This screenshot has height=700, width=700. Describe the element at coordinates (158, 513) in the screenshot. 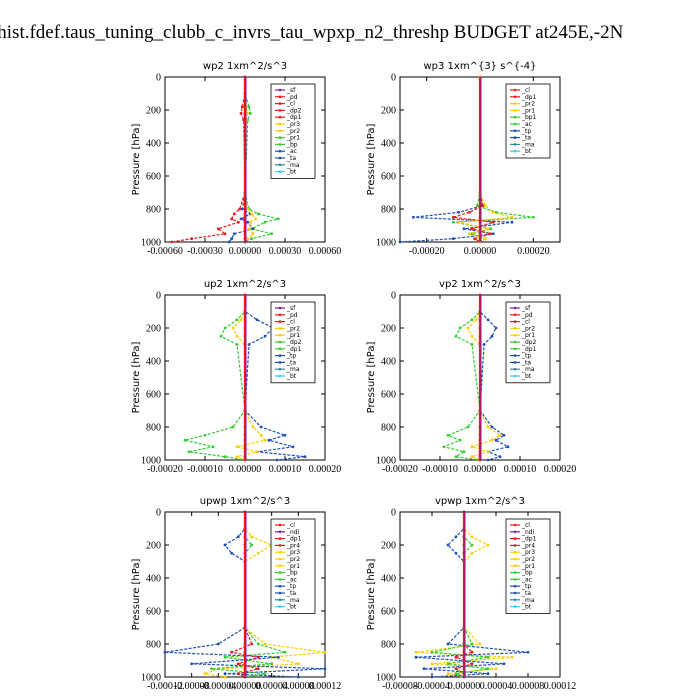

I see `y-tick-label: 0` at that location.